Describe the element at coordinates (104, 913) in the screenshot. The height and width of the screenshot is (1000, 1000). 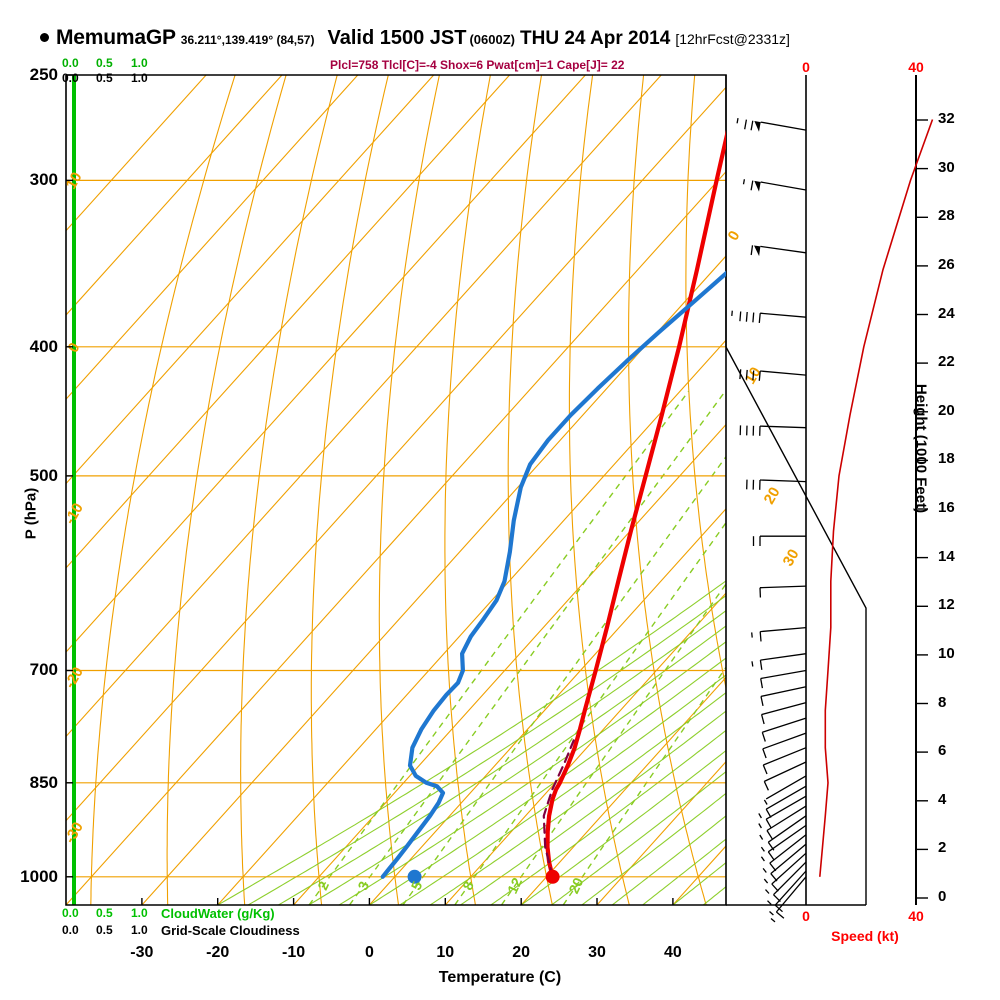
I see `cloudwater-scale-bottom-1: 0.5` at that location.